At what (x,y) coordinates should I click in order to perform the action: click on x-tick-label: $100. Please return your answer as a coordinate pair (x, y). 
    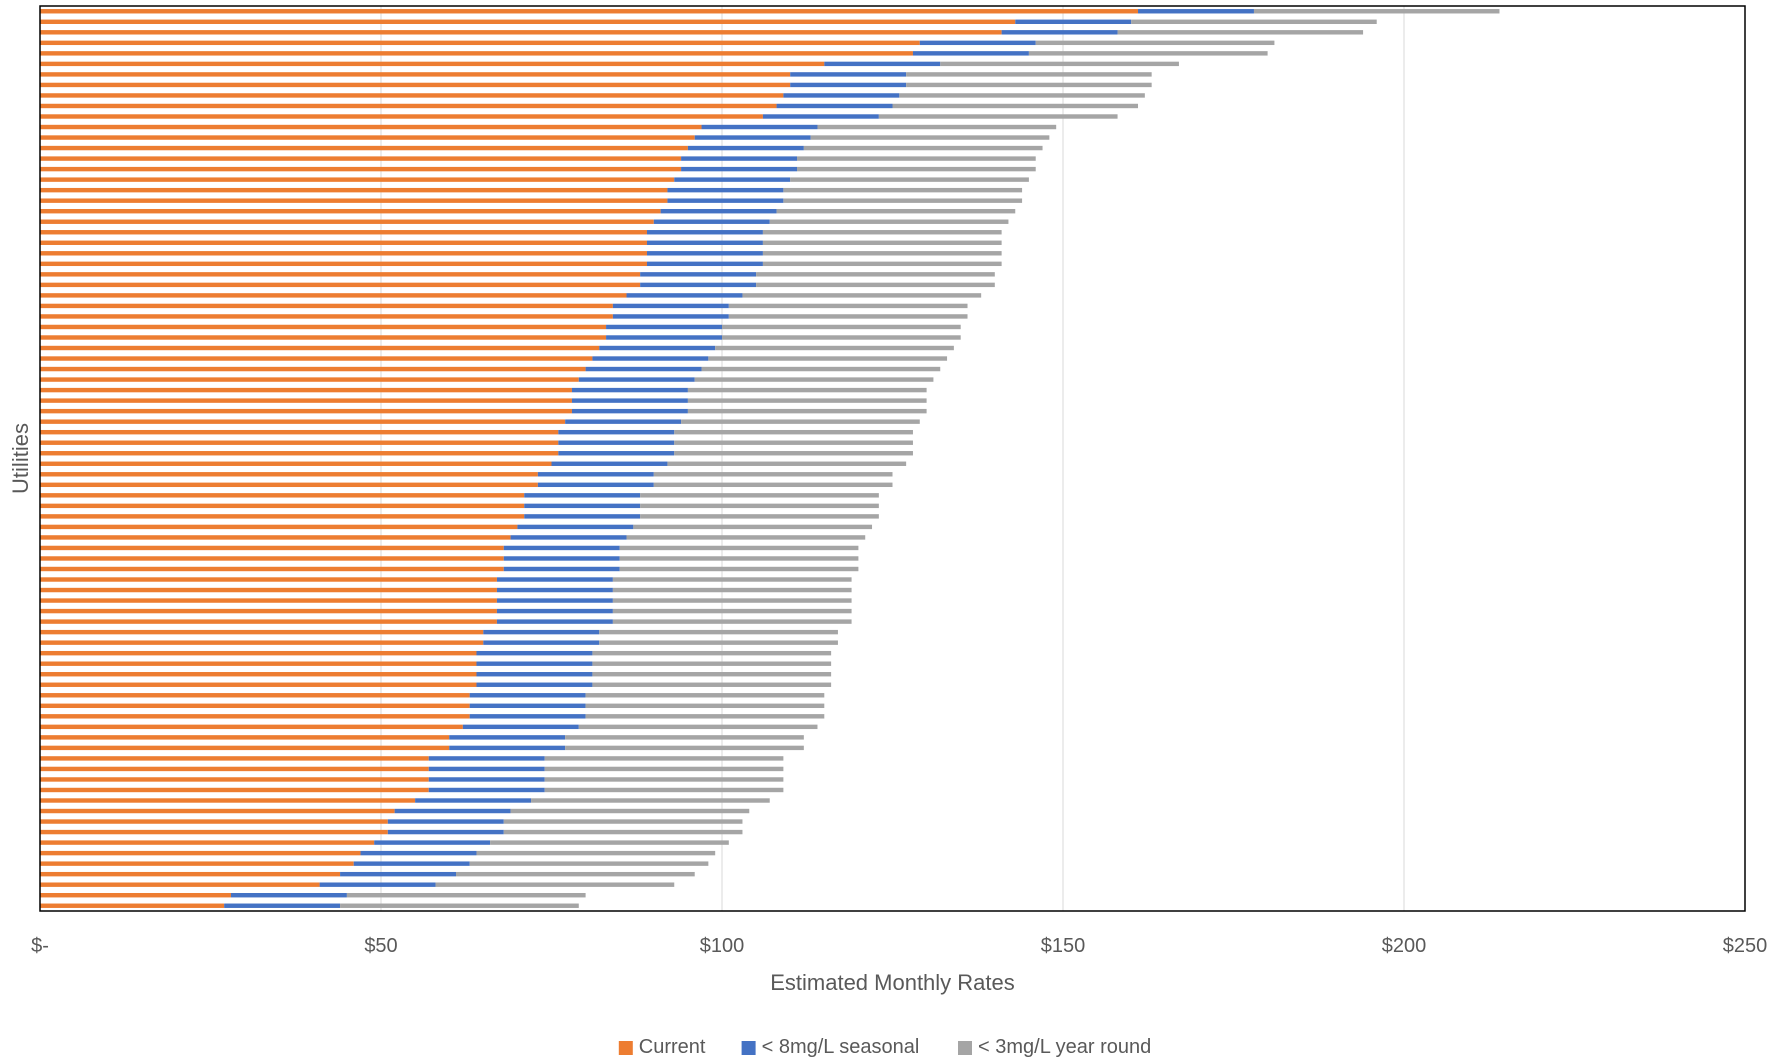
    Looking at the image, I should click on (722, 946).